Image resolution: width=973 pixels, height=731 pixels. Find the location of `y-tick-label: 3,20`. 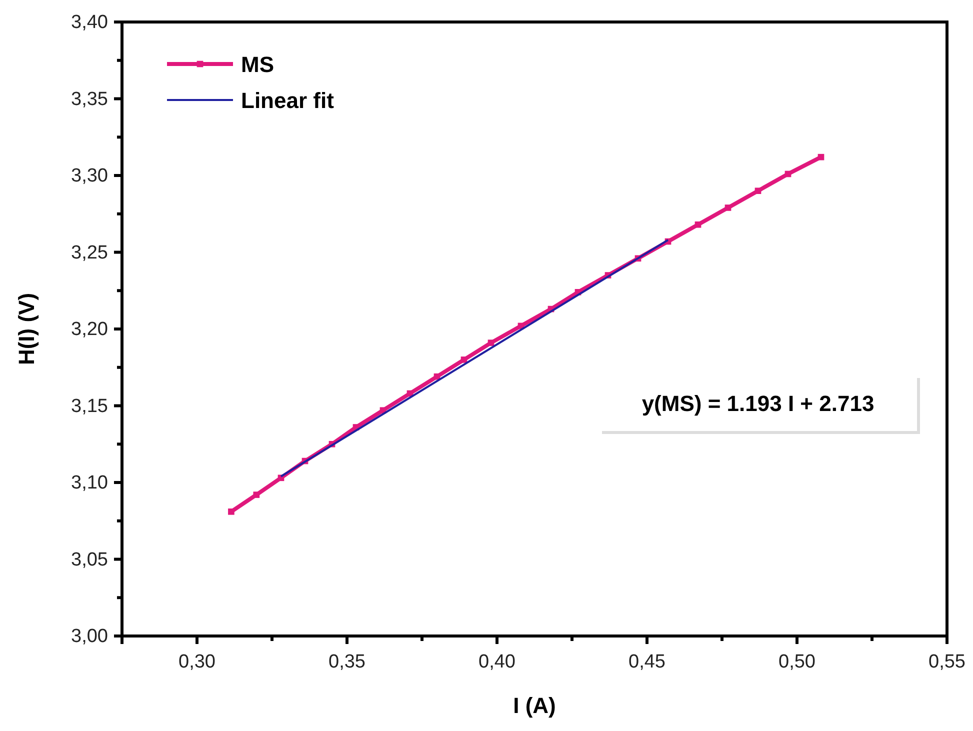

y-tick-label: 3,20 is located at coordinates (89, 329).